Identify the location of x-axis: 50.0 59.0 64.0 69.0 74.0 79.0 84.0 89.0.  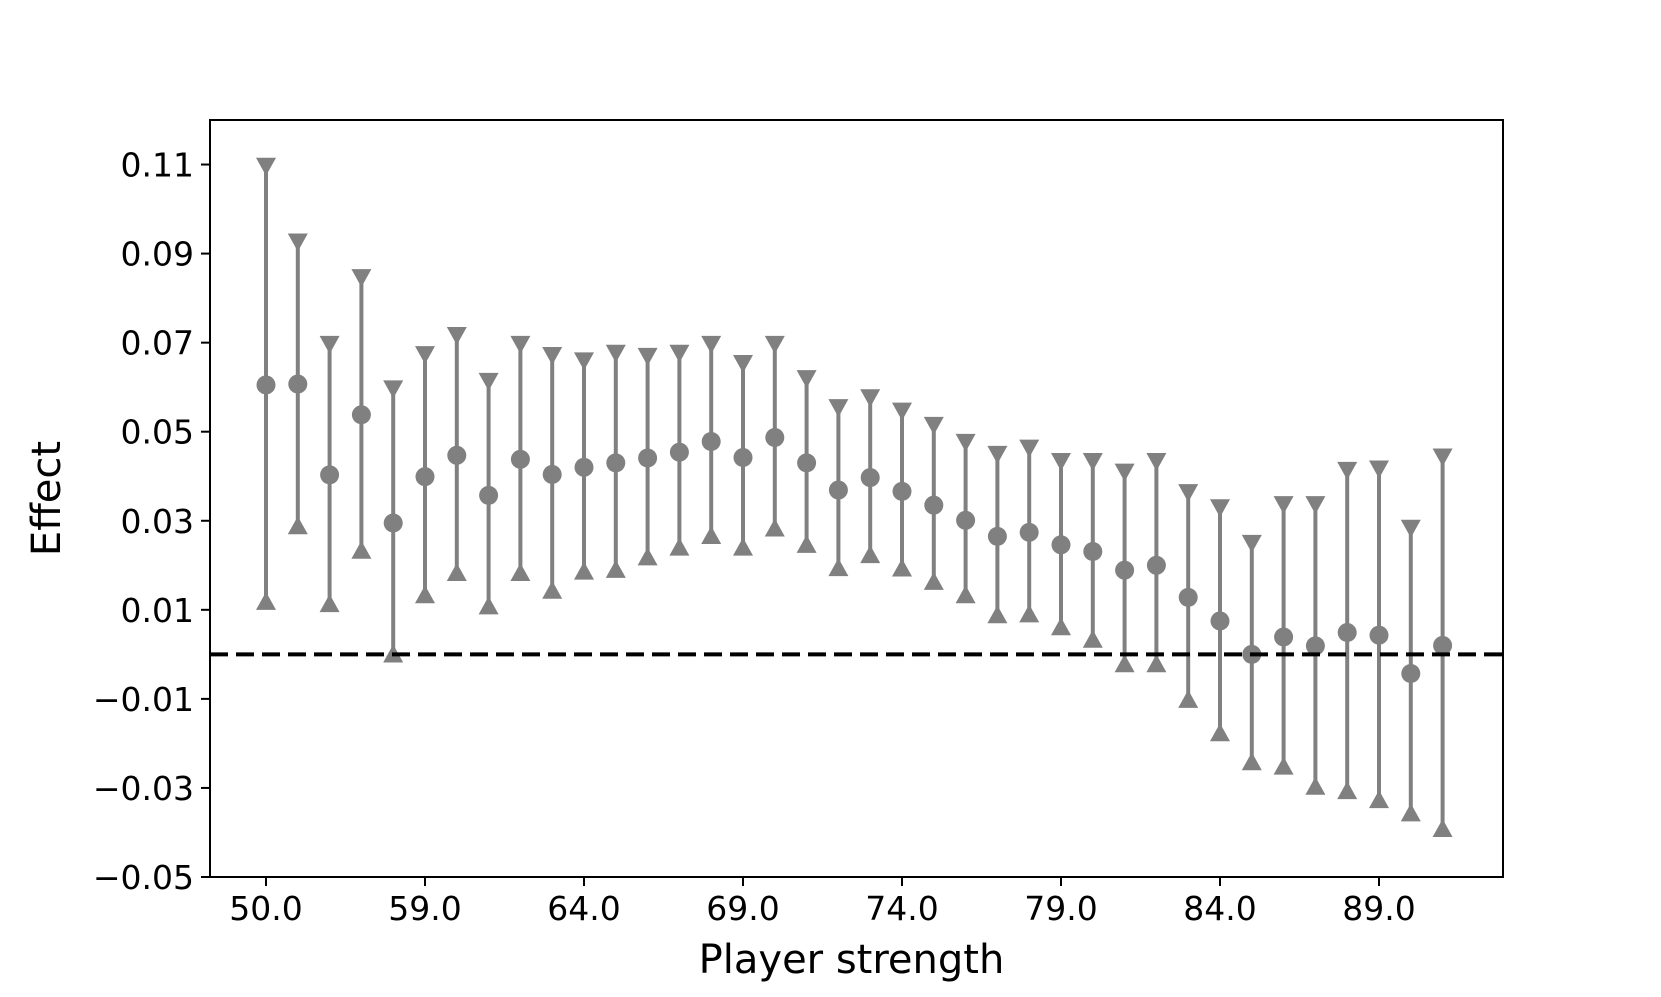
(822, 902).